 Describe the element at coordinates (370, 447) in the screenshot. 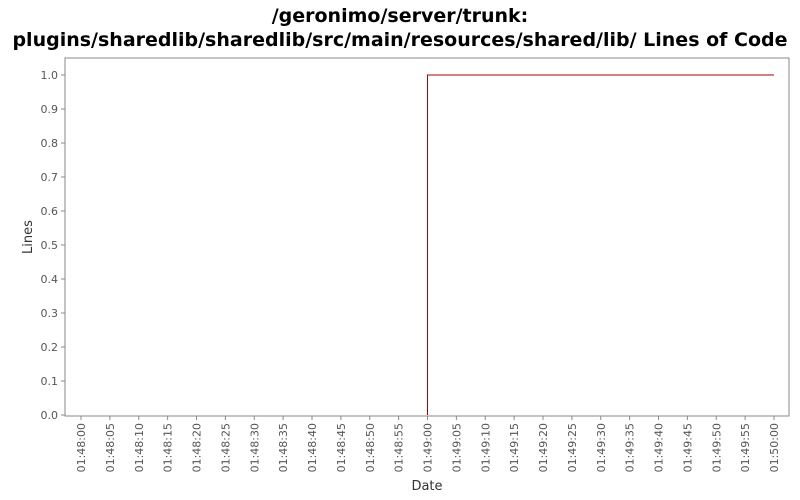

I see `x-tick-label: 01:48:50` at that location.